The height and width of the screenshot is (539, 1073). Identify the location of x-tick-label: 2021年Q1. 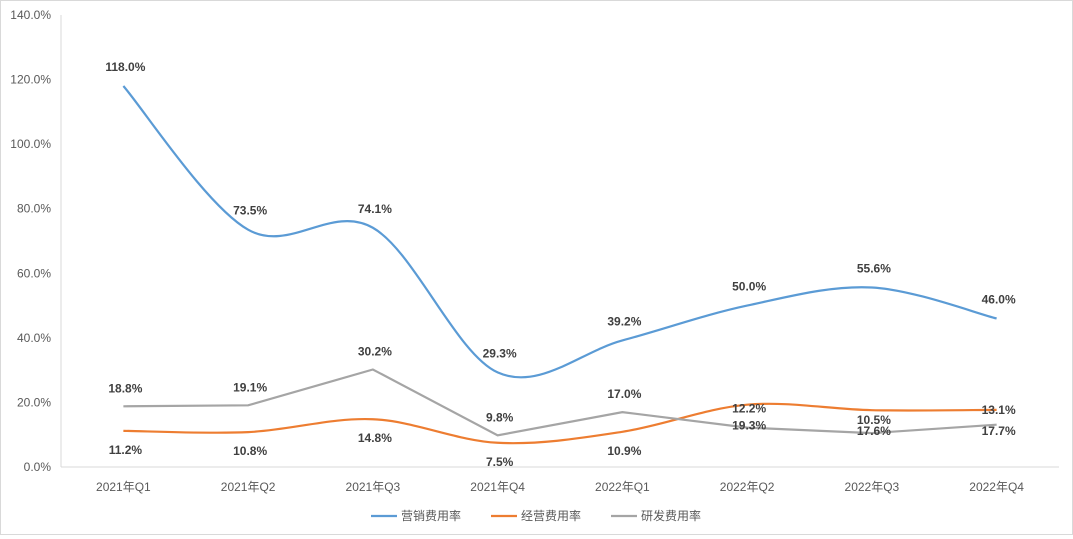
(123, 487).